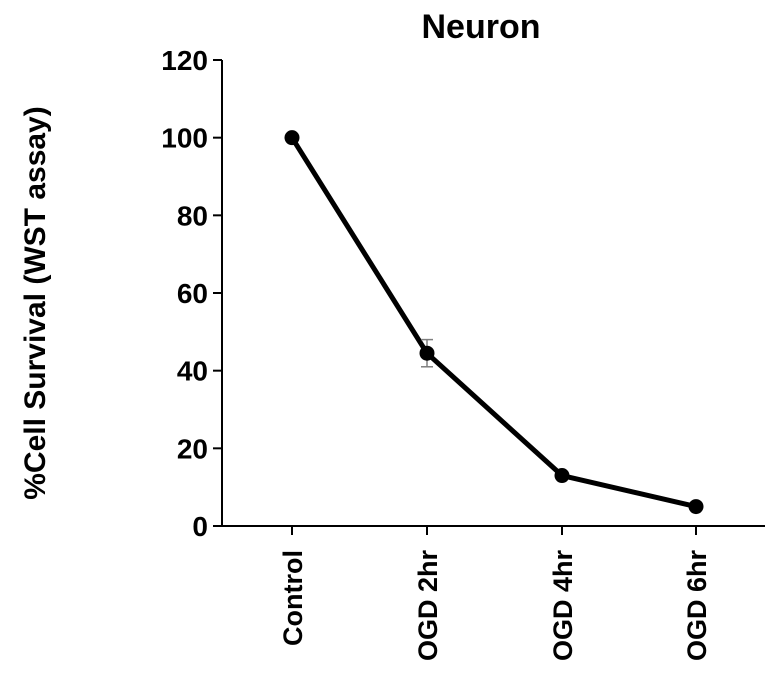 This screenshot has width=768, height=690. What do you see at coordinates (192, 448) in the screenshot?
I see `y-tick-label: 20` at bounding box center [192, 448].